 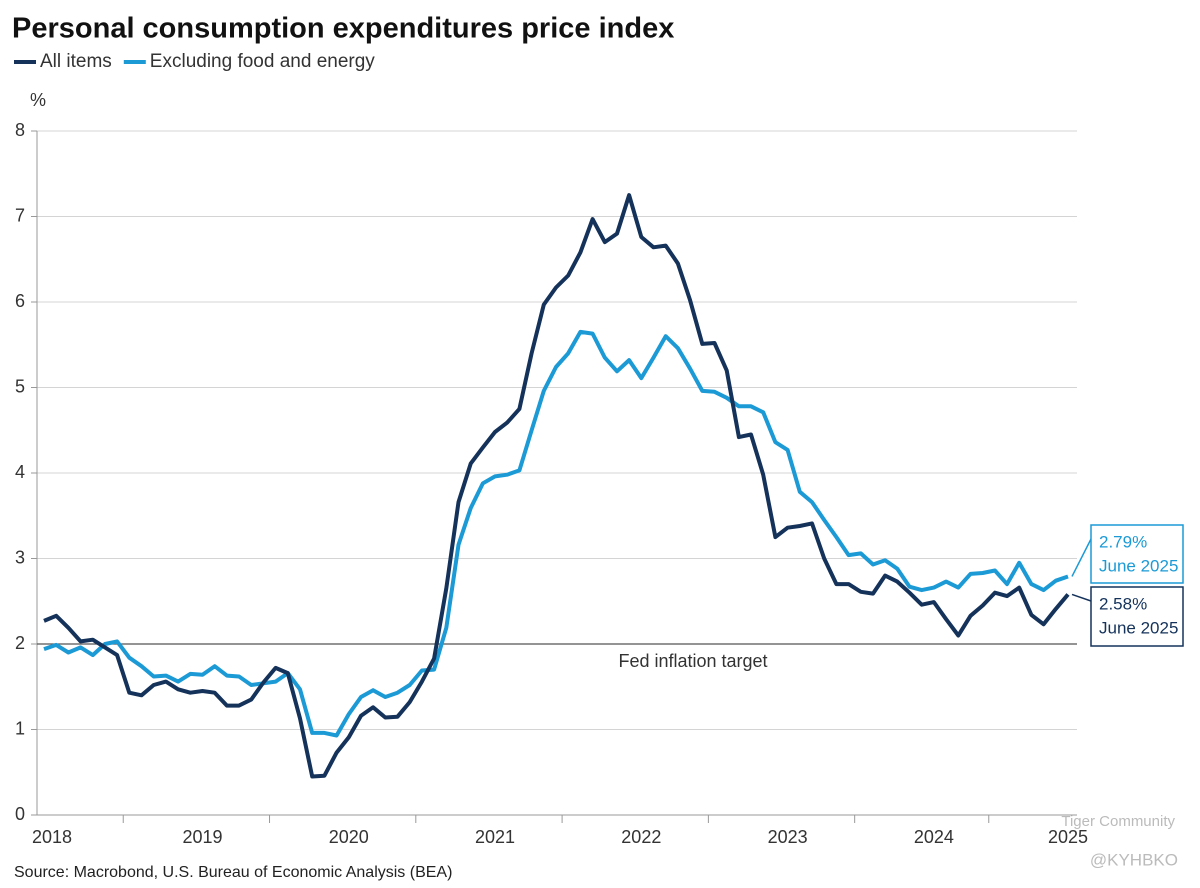 I want to click on watermark: Tiger Community, so click(x=1118, y=821).